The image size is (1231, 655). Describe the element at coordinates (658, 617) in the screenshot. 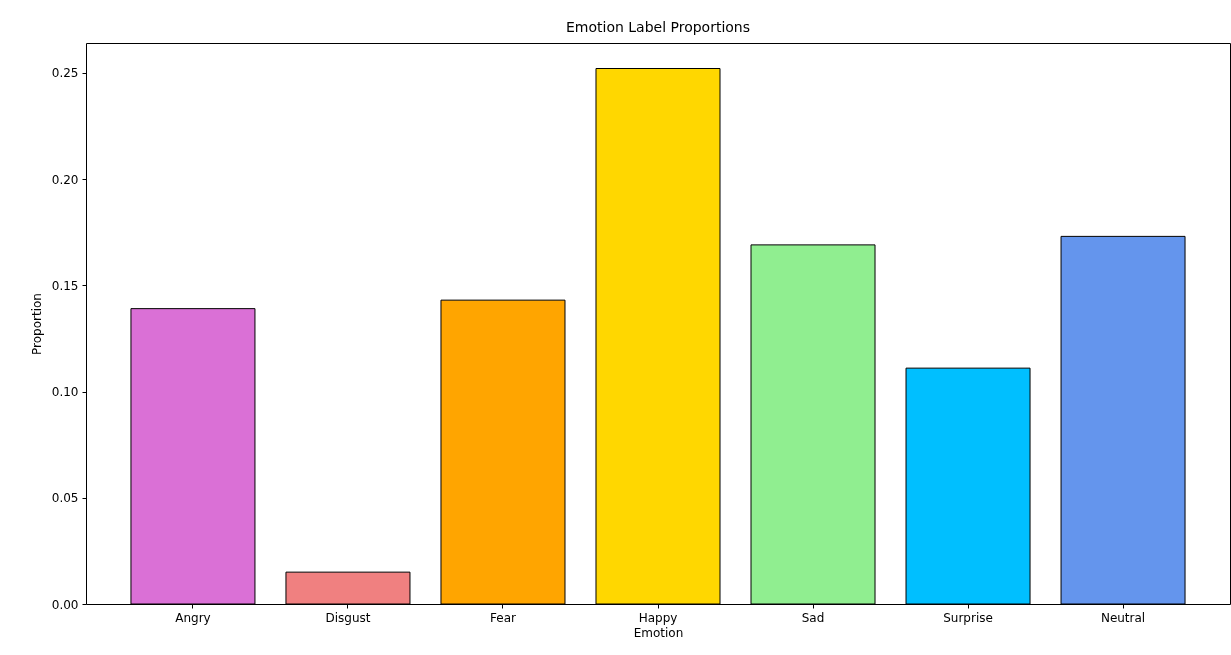

I see `x-tick-label: Happy` at that location.